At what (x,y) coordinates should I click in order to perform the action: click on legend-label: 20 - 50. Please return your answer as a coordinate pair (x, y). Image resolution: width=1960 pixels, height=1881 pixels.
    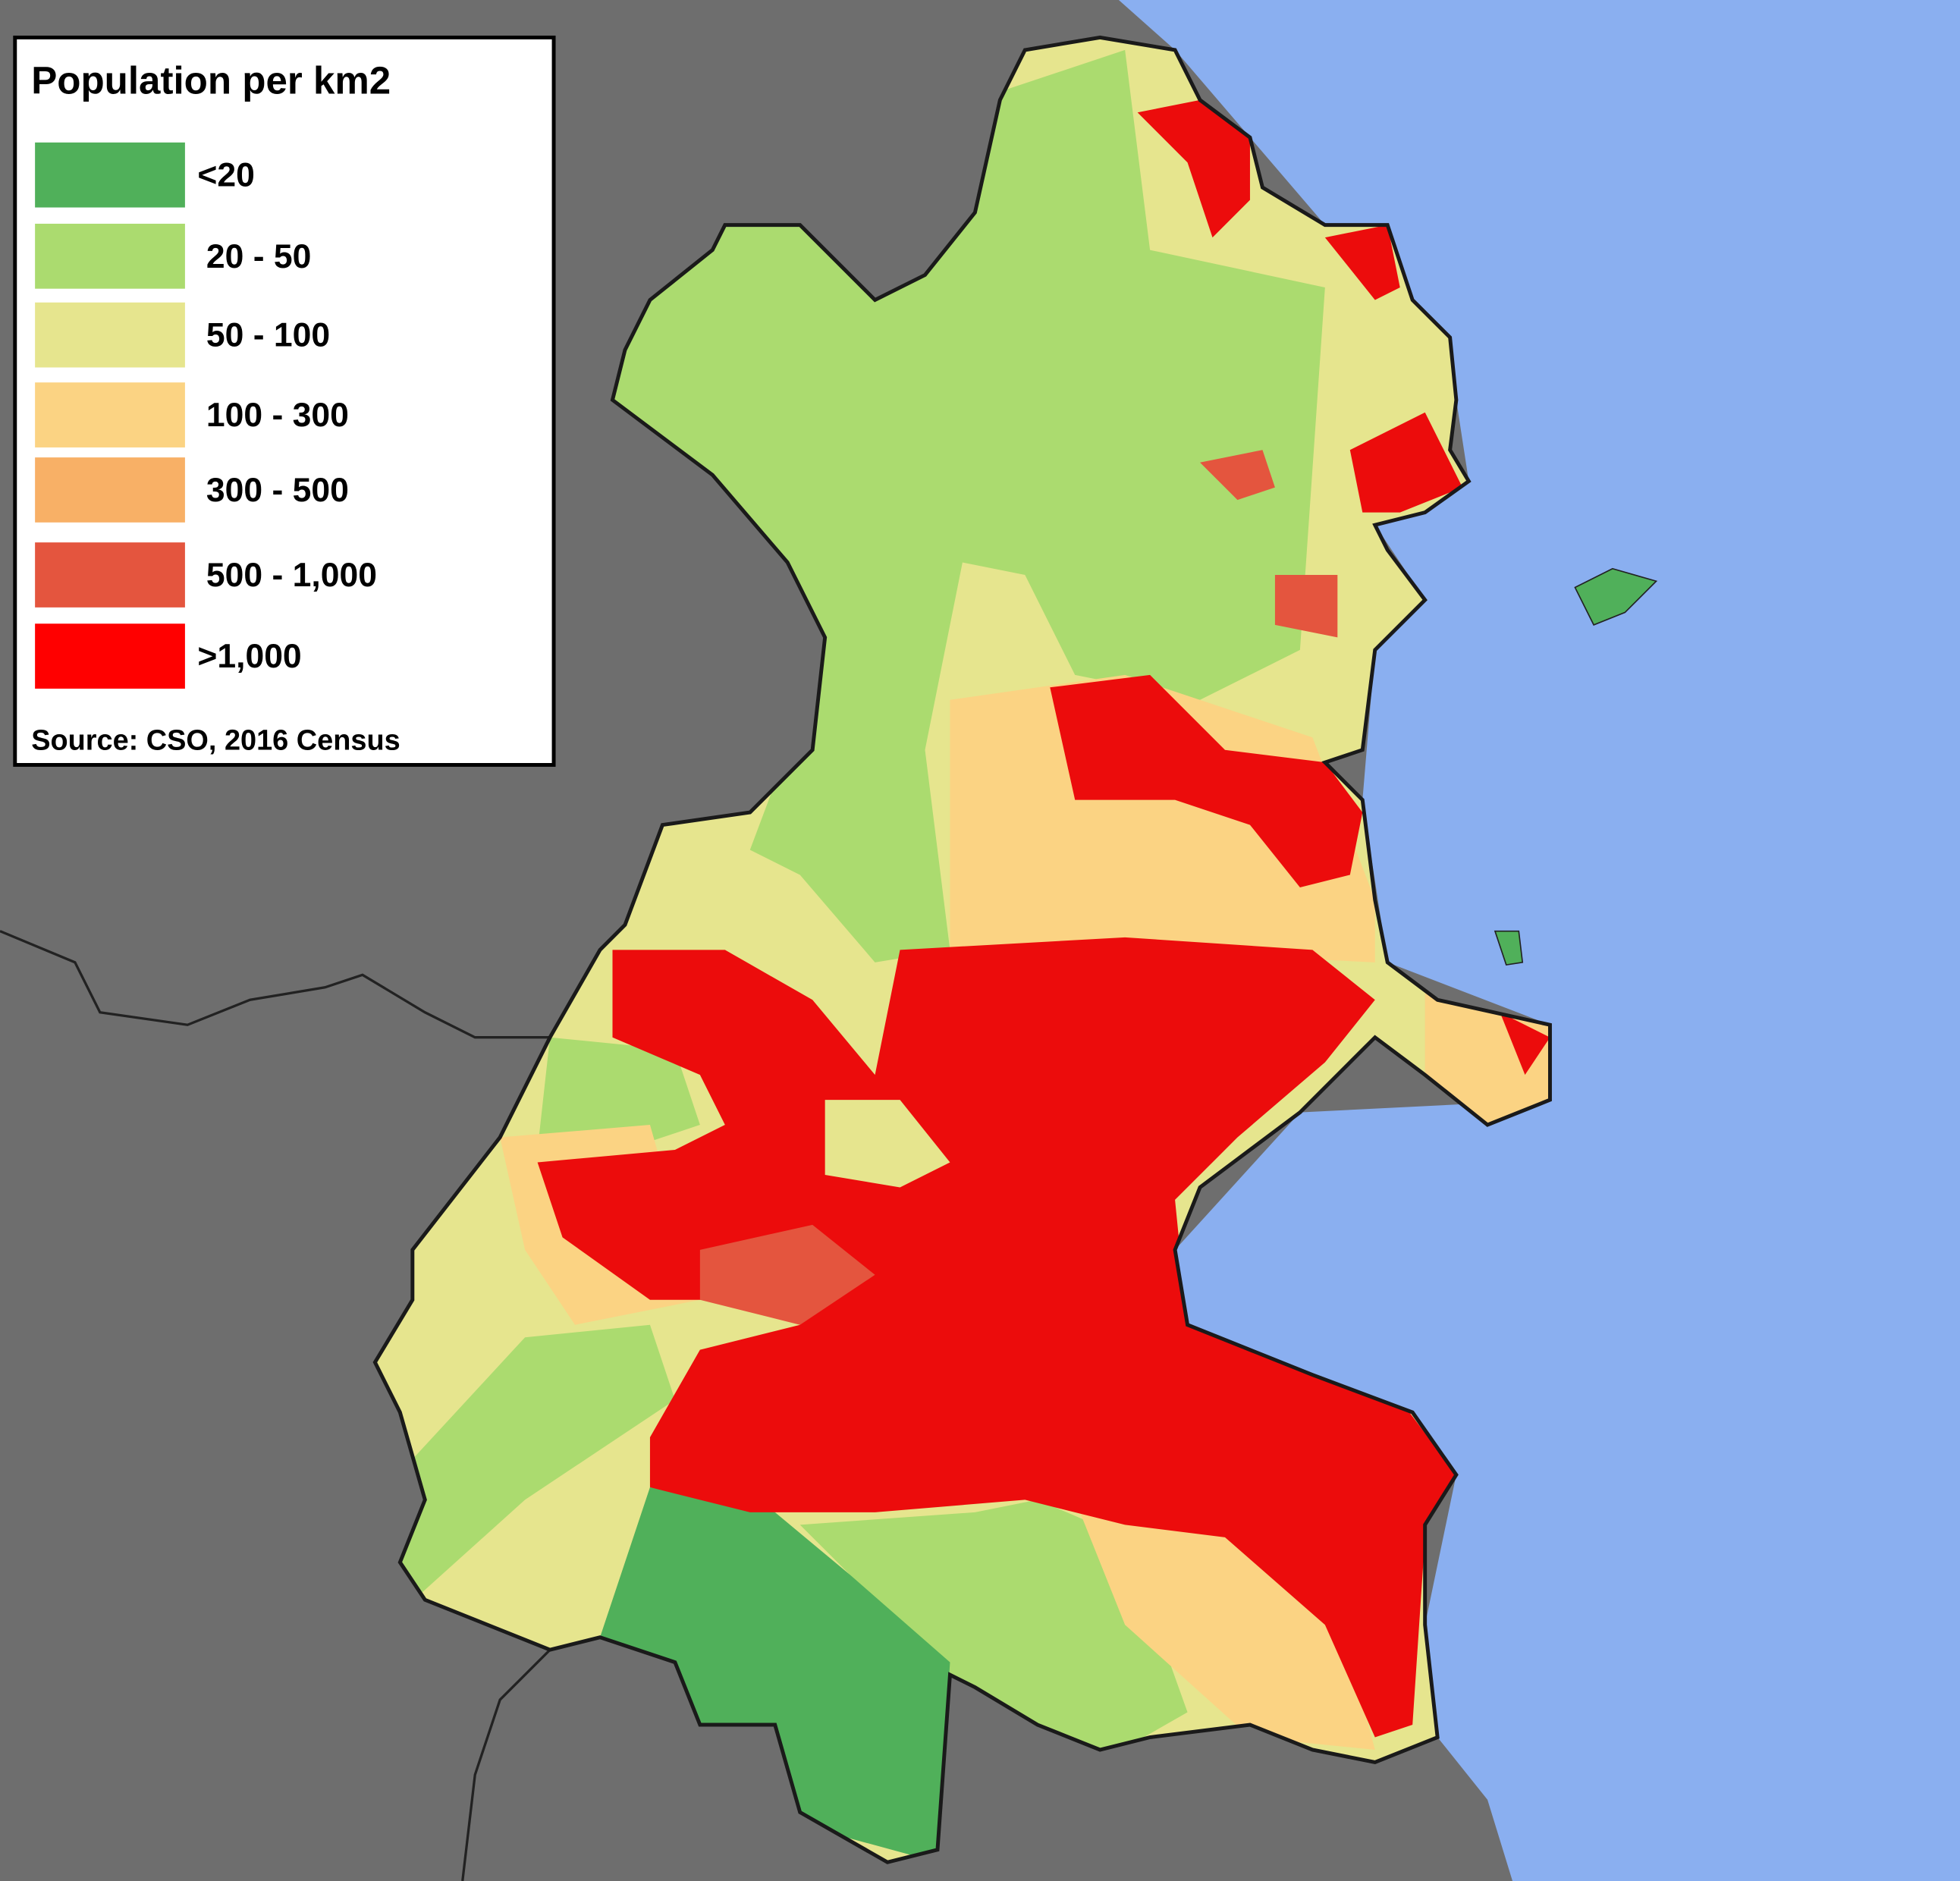
    Looking at the image, I should click on (259, 256).